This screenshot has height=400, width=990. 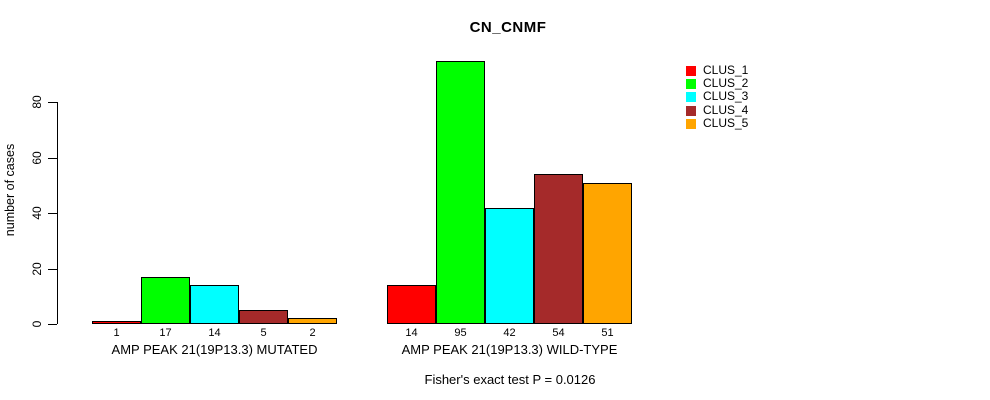 What do you see at coordinates (37, 324) in the screenshot?
I see `y-tick-label: 0` at bounding box center [37, 324].